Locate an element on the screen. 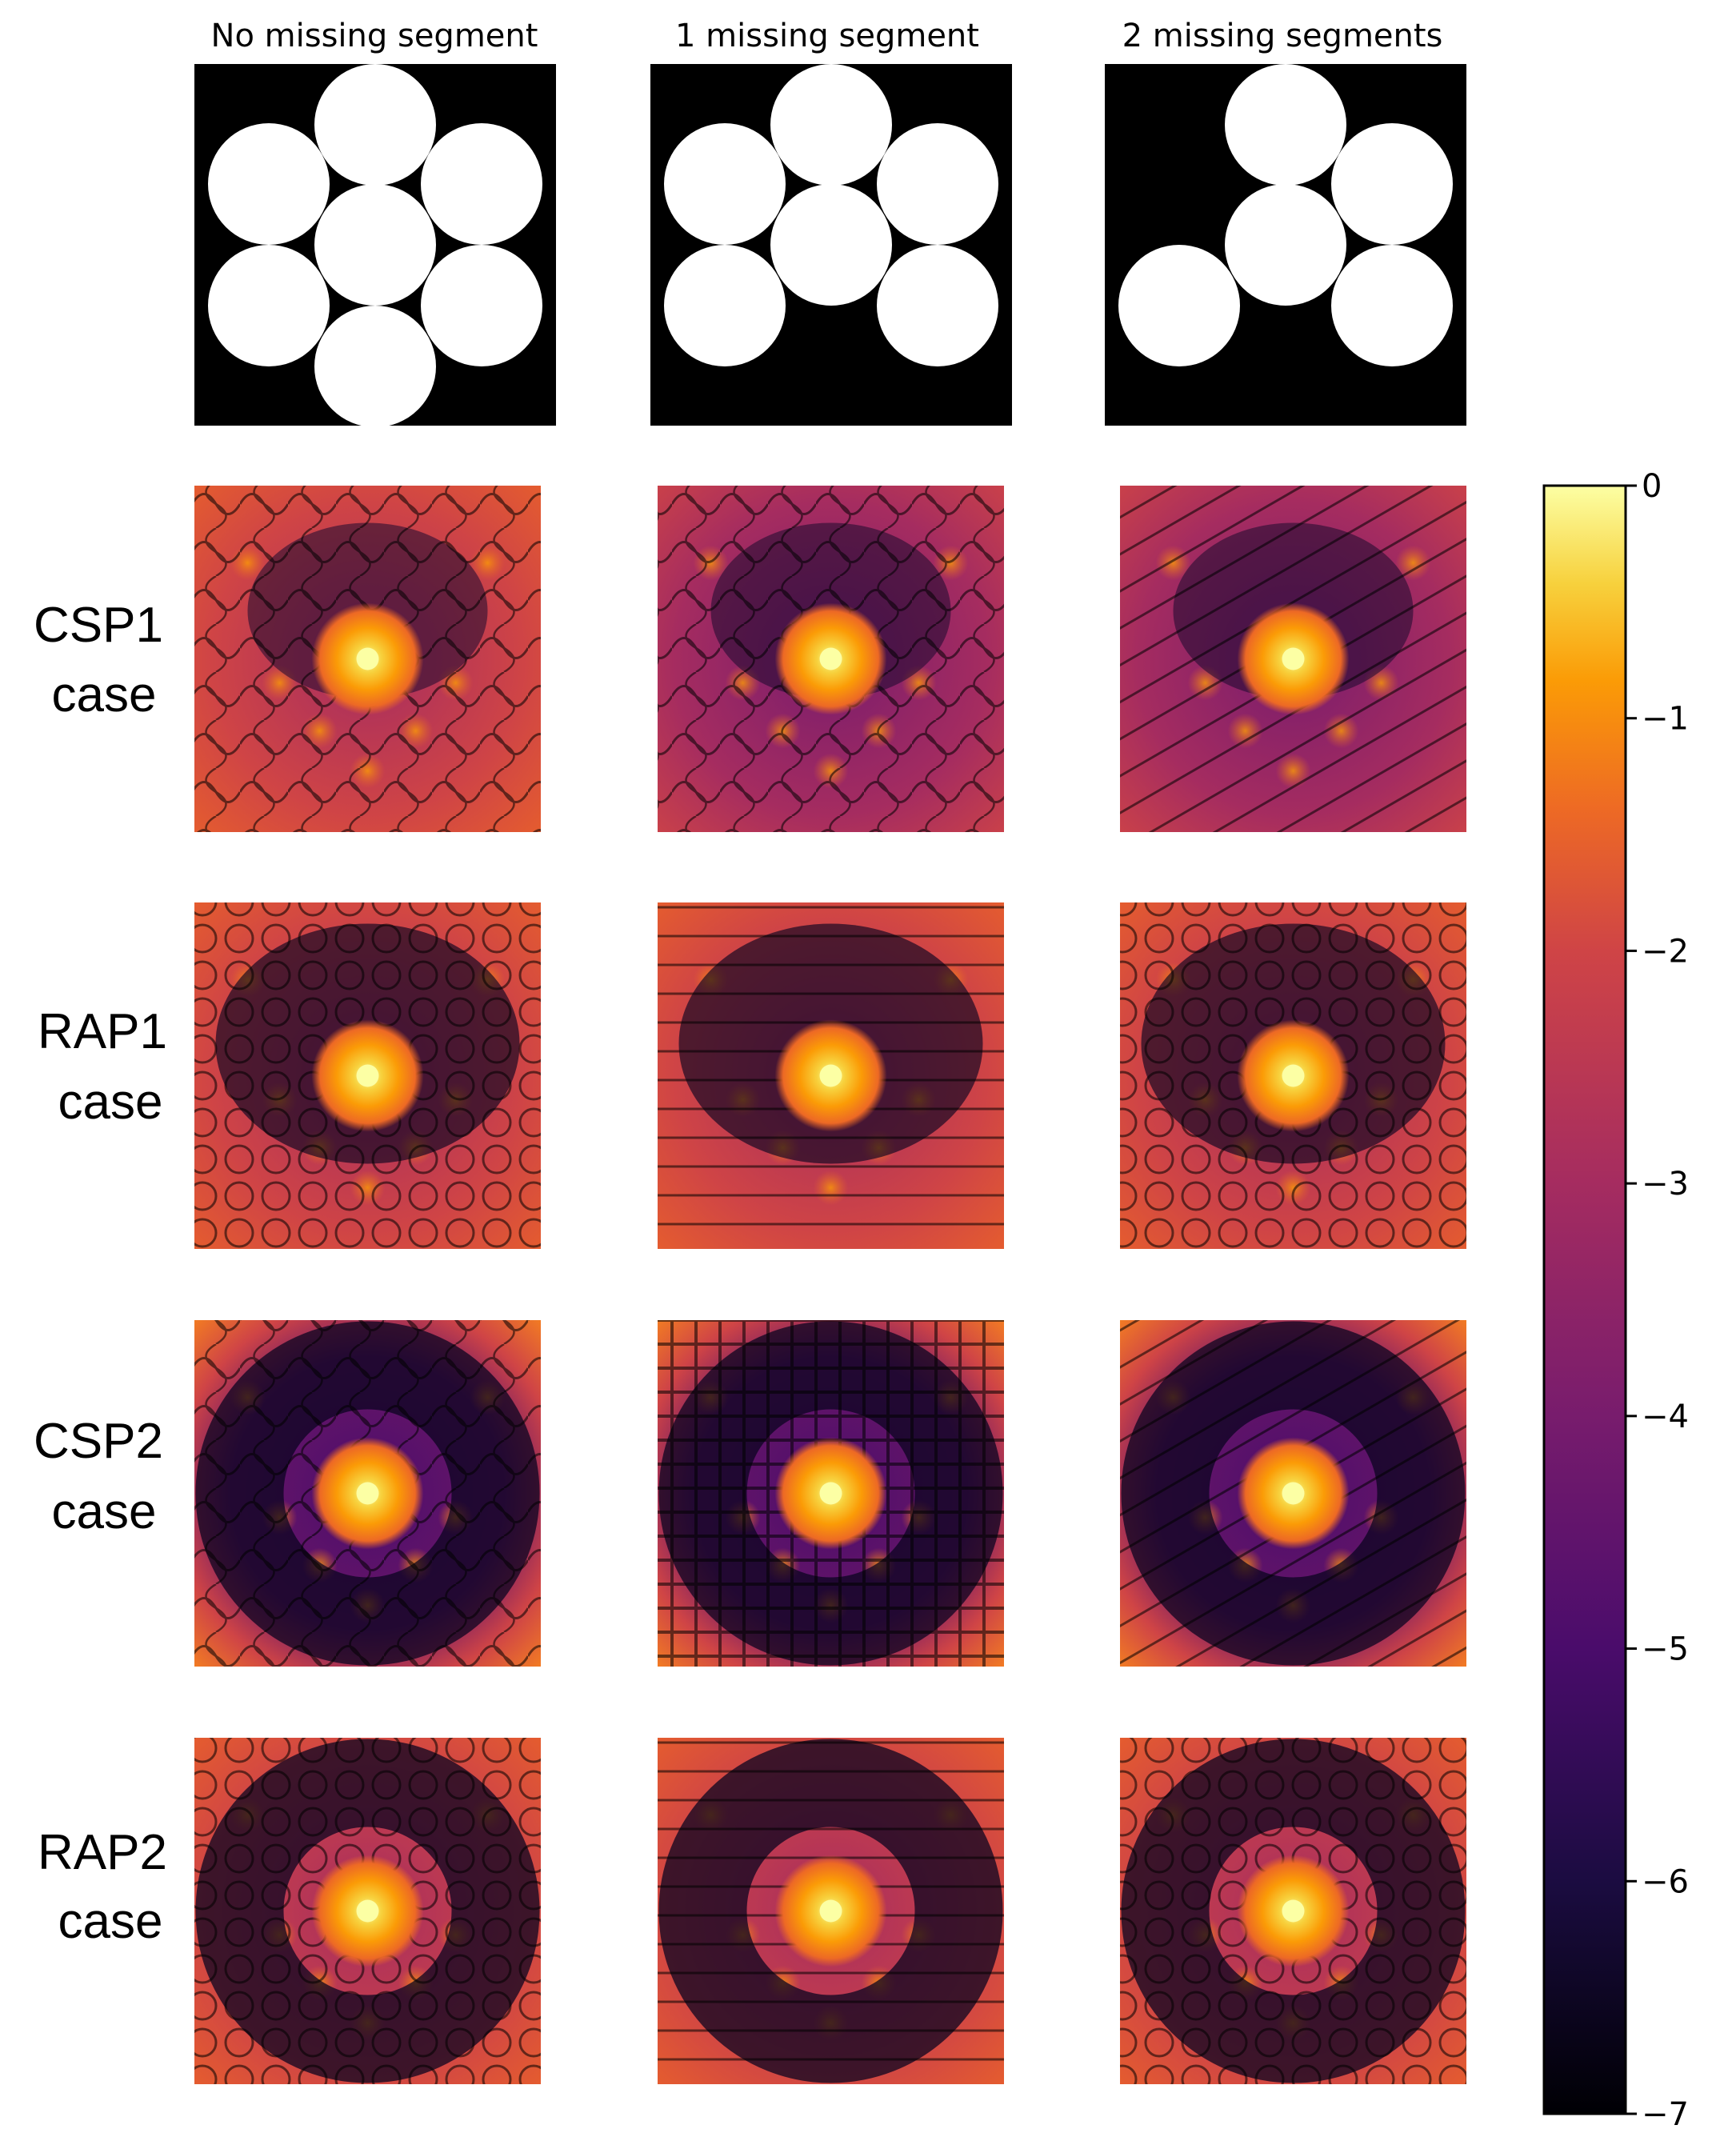 This screenshot has width=1736, height=2133. psf-panel-r3-c2 is located at coordinates (1293, 1911).